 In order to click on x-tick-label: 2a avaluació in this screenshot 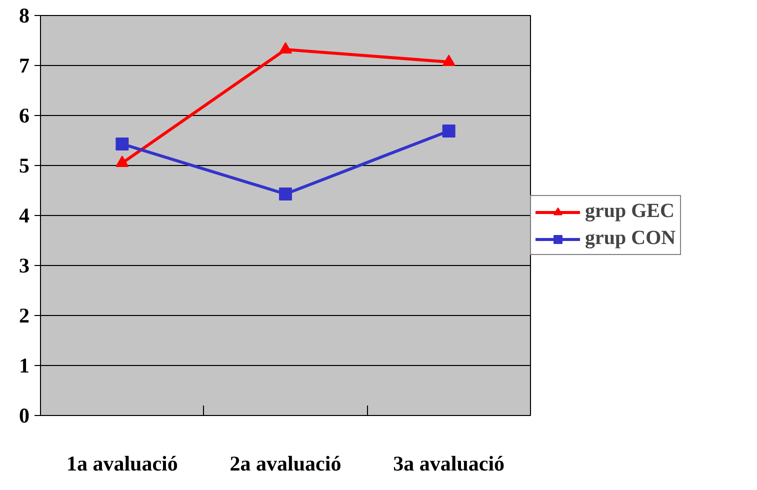, I will do `click(286, 464)`.